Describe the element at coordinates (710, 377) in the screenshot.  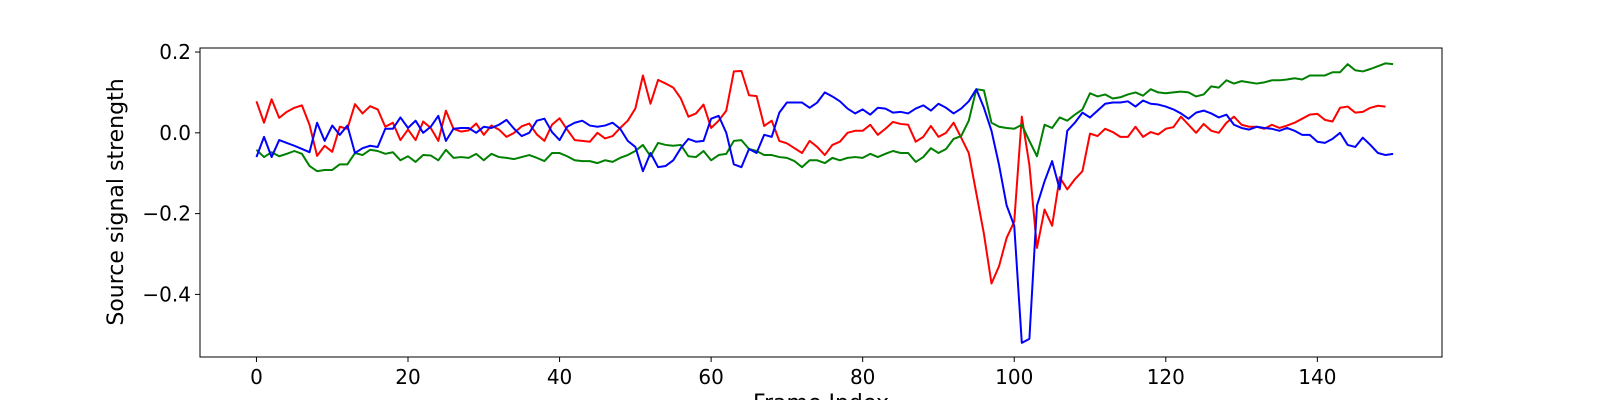
I see `x-tick-label: 60` at that location.